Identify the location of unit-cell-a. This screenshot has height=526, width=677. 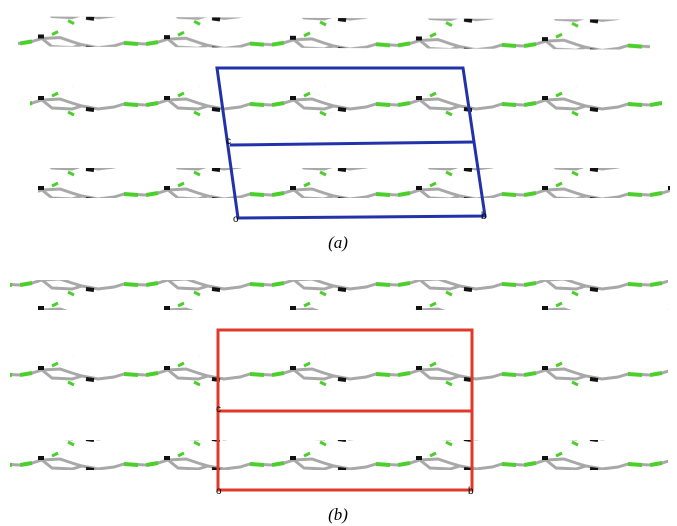
(351, 143).